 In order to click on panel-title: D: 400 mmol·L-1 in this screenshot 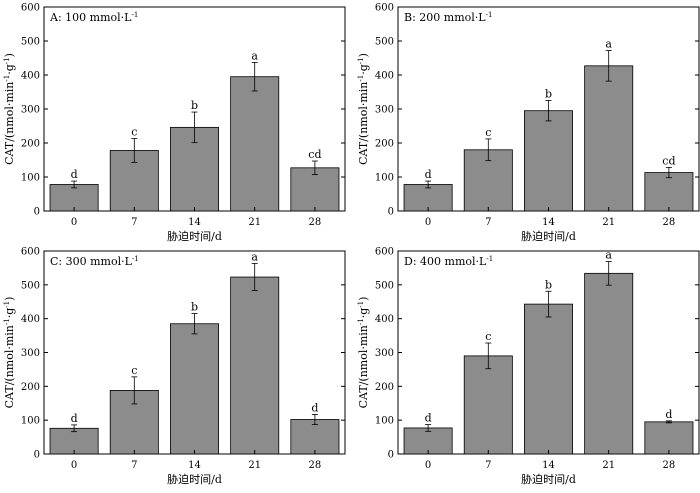, I will do `click(448, 261)`.